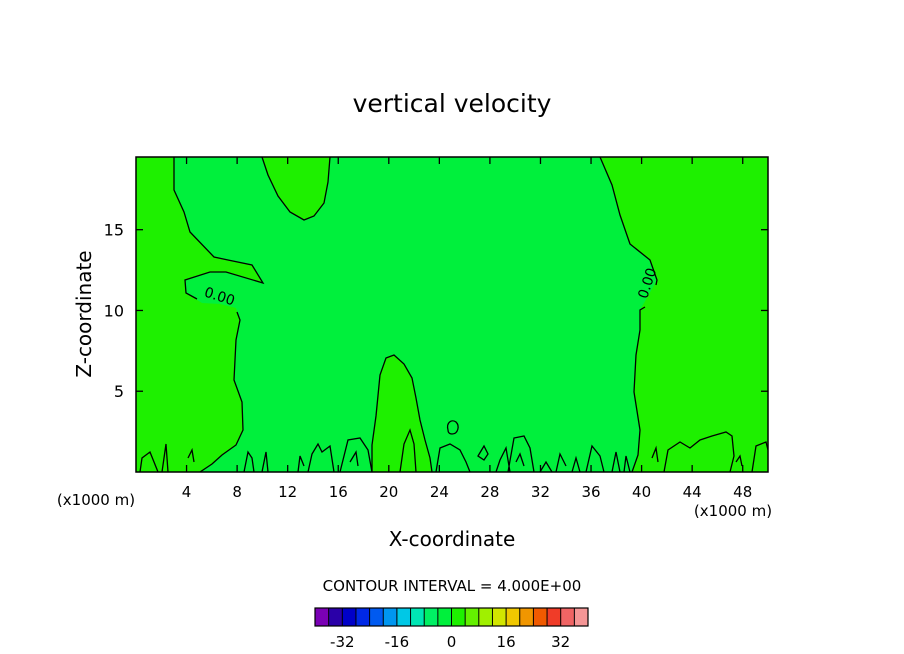 This screenshot has height=654, width=904. What do you see at coordinates (287, 492) in the screenshot?
I see `x-tick-label: 12` at bounding box center [287, 492].